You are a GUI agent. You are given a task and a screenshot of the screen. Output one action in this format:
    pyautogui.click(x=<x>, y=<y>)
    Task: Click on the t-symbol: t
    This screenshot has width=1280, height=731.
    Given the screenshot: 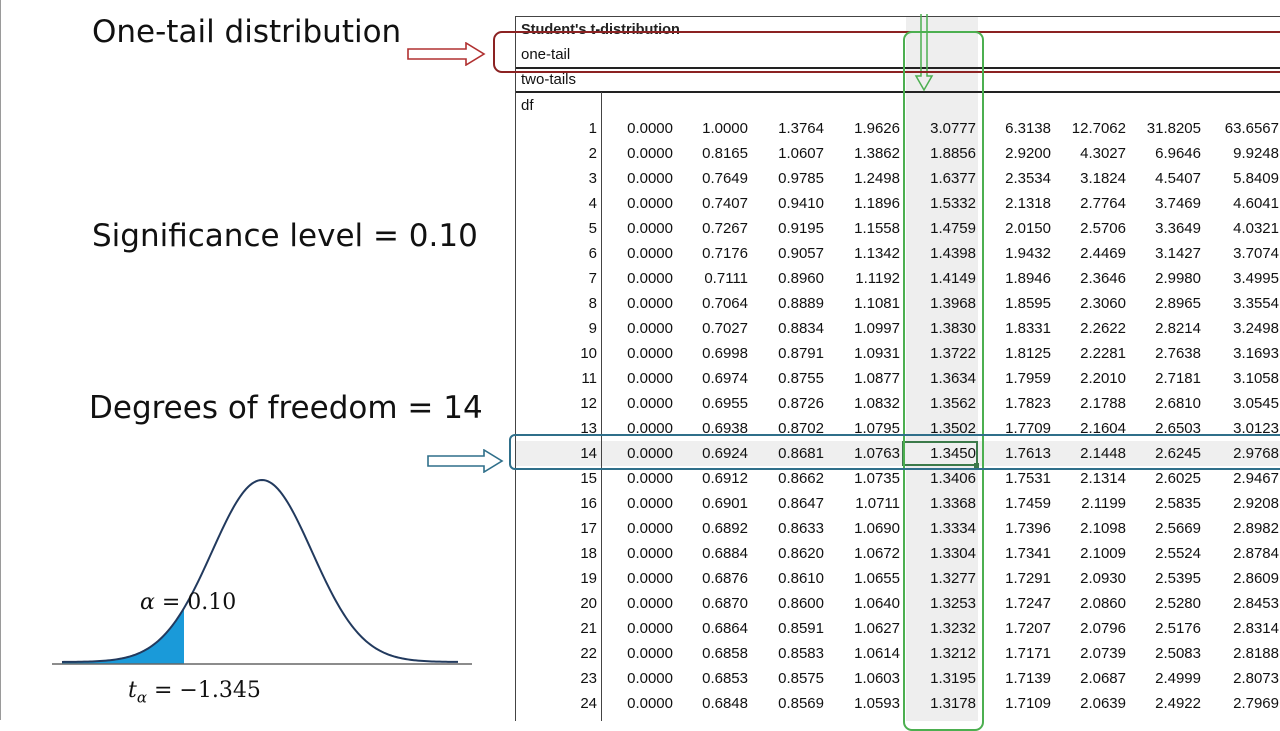 What is the action you would take?
    pyautogui.click(x=132, y=690)
    